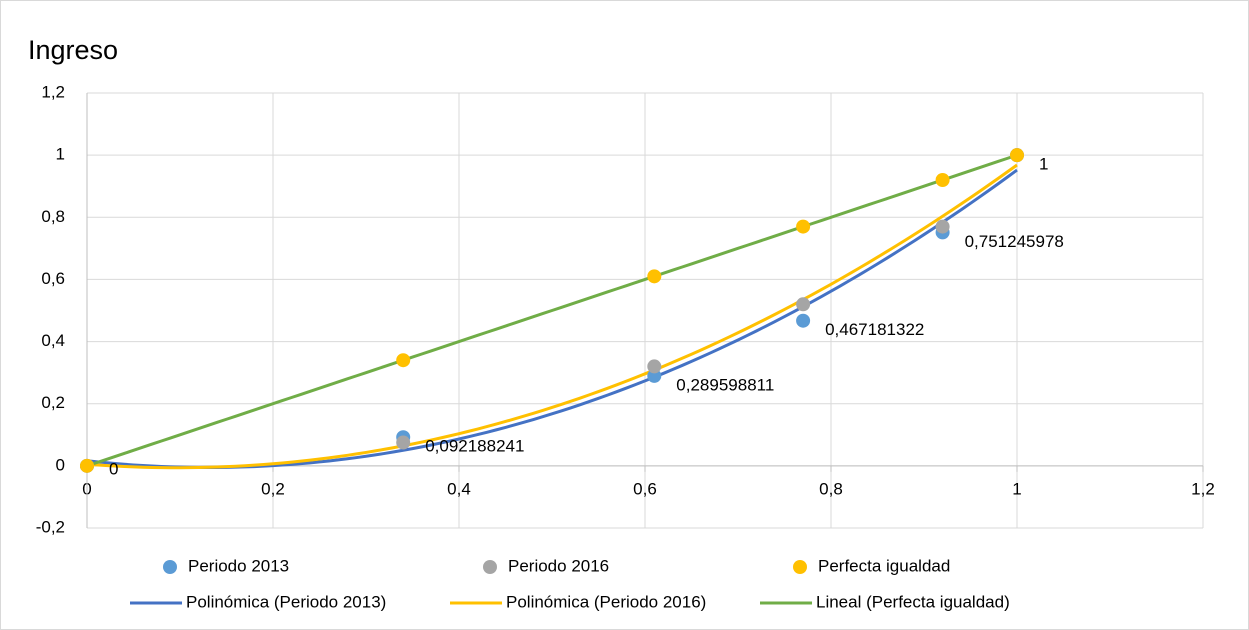  What do you see at coordinates (273, 488) in the screenshot?
I see `x-tick-label: 0,2` at bounding box center [273, 488].